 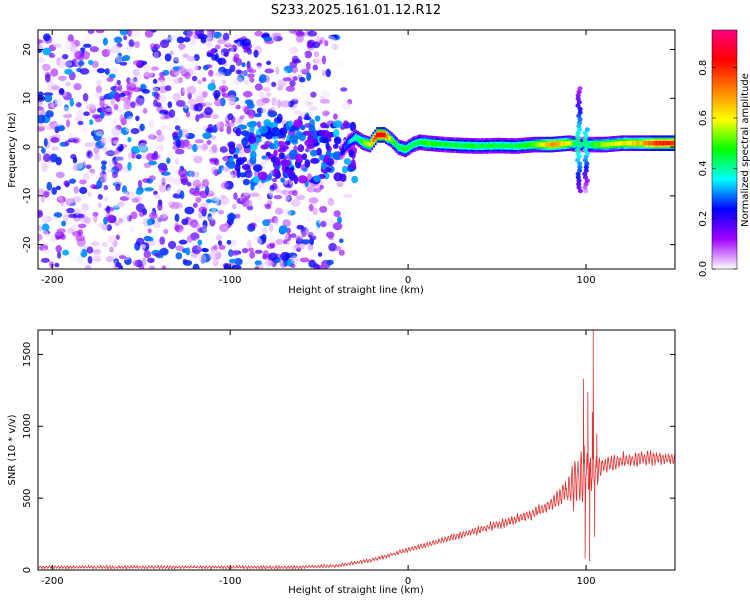 I want to click on spectrogram-ridge, so click(x=507, y=143).